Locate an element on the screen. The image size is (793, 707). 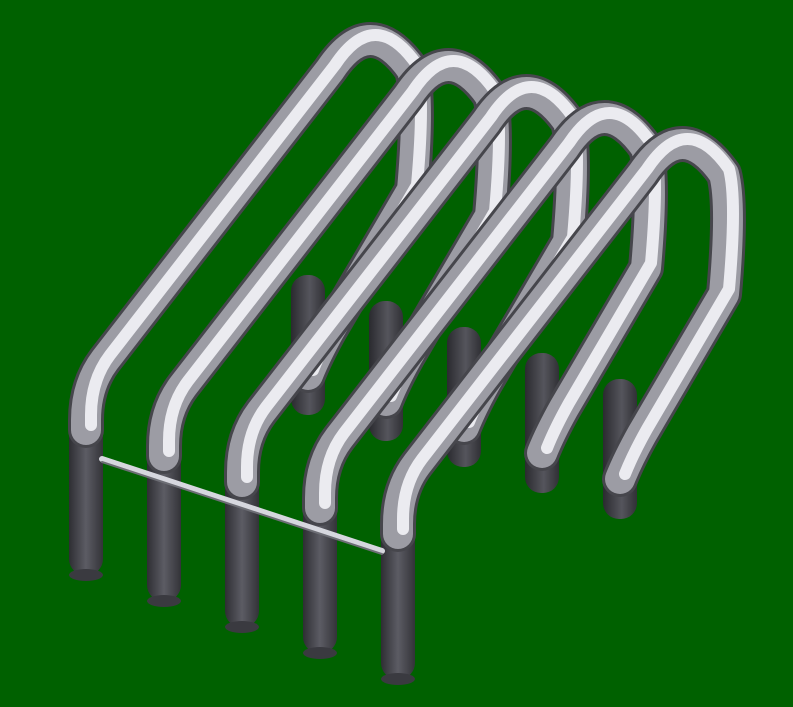
crossbar is located at coordinates (242, 505).